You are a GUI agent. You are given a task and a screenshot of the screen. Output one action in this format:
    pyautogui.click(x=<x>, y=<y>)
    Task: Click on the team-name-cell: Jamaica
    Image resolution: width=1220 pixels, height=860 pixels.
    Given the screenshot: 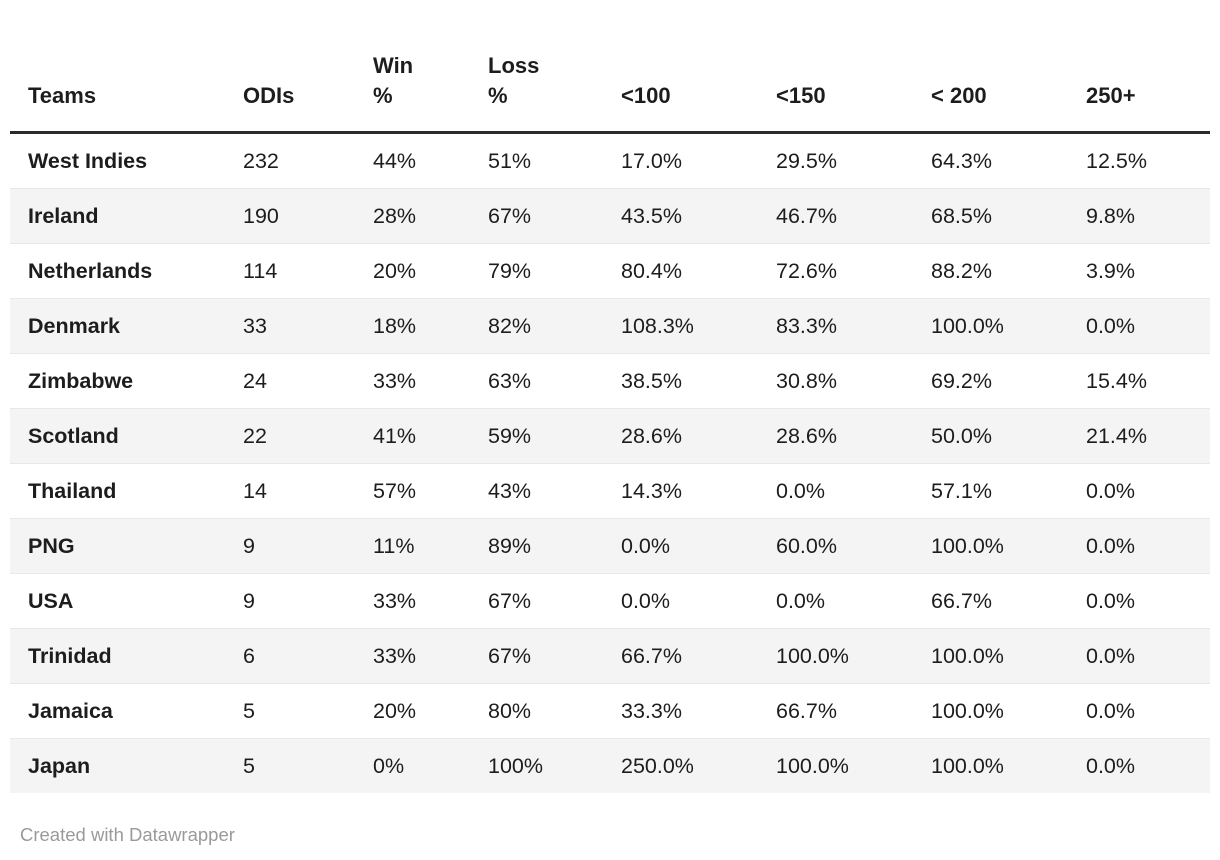 What is the action you would take?
    pyautogui.click(x=70, y=710)
    